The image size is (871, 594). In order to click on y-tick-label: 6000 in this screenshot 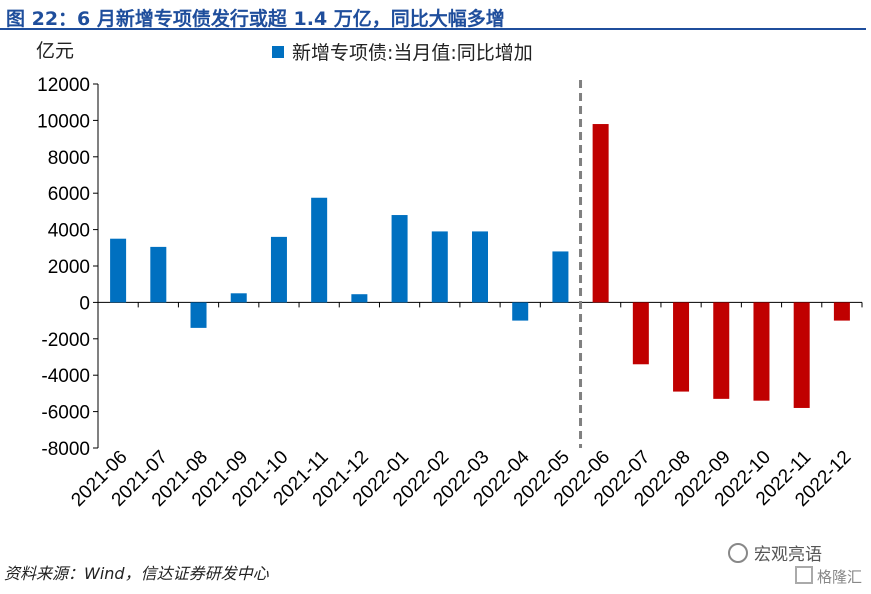, I will do `click(69, 194)`.